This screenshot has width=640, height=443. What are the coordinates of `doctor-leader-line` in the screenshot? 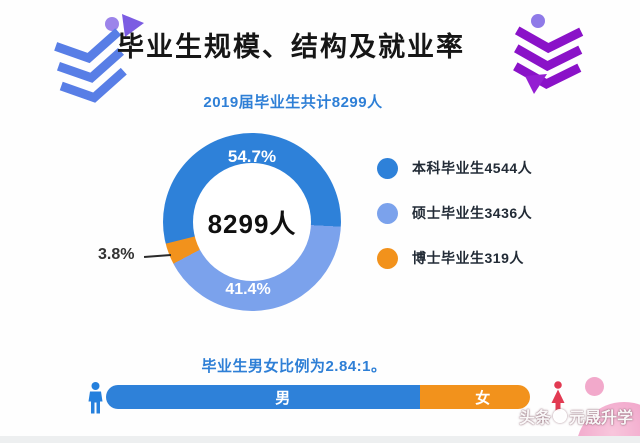 It's located at (157, 256).